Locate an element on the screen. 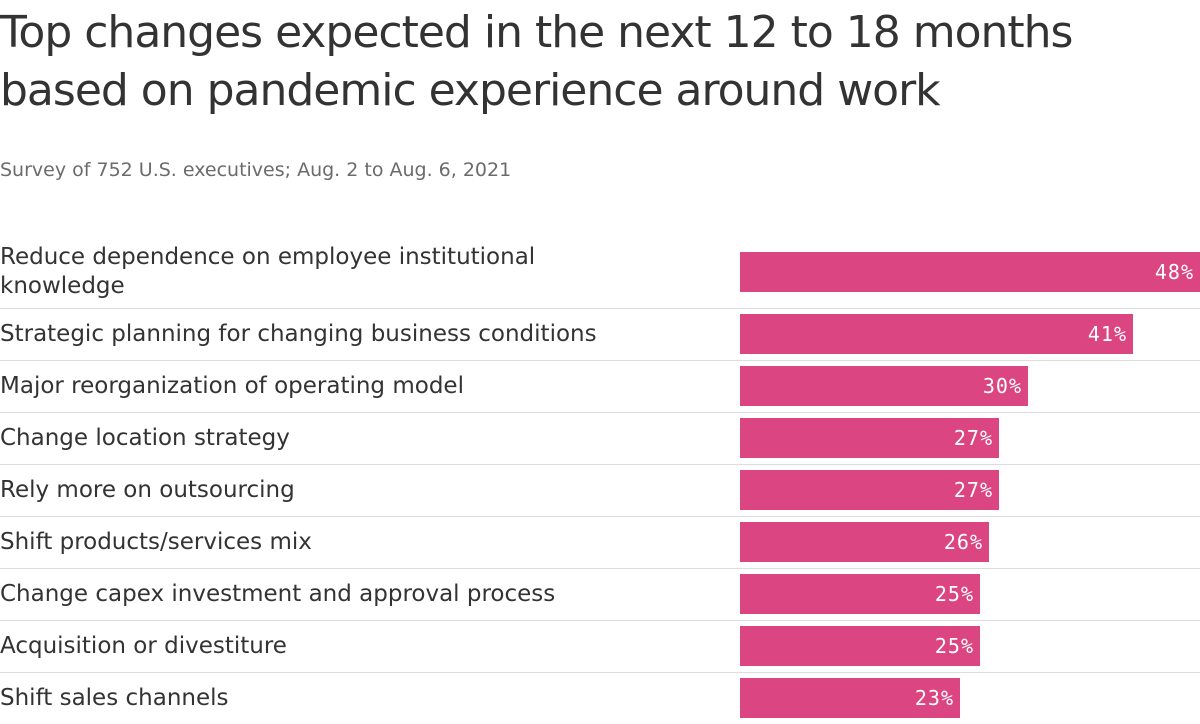  category-label: Major reorganization of operating model is located at coordinates (232, 385).